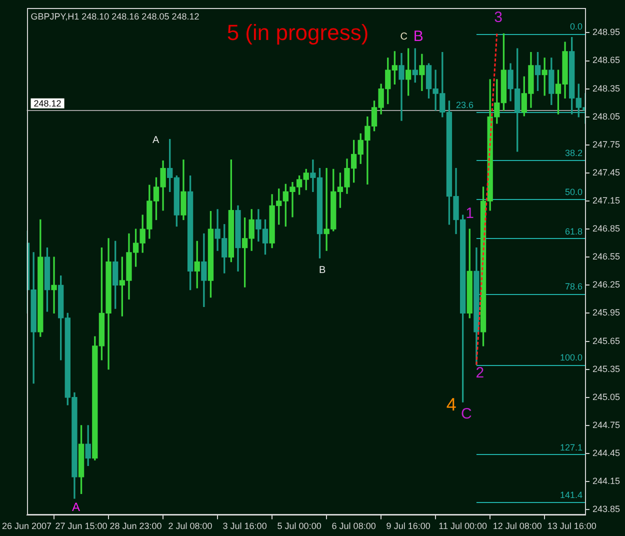  What do you see at coordinates (606, 88) in the screenshot?
I see `y-tick-label: 248.35` at bounding box center [606, 88].